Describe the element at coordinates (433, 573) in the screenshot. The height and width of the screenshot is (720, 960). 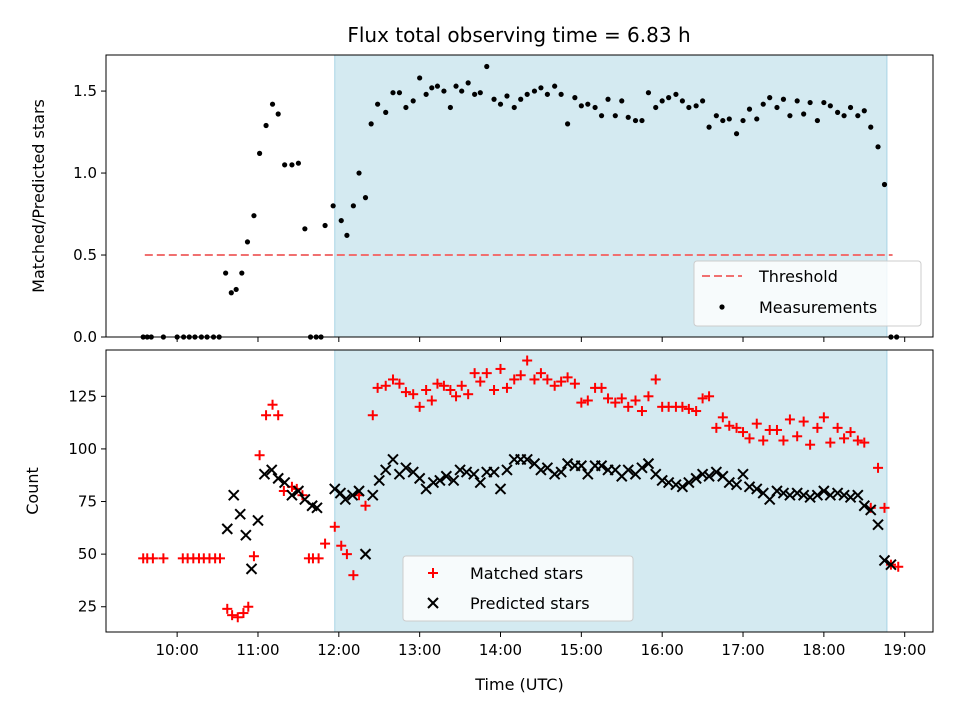
I see `legend-plus-marker` at that location.